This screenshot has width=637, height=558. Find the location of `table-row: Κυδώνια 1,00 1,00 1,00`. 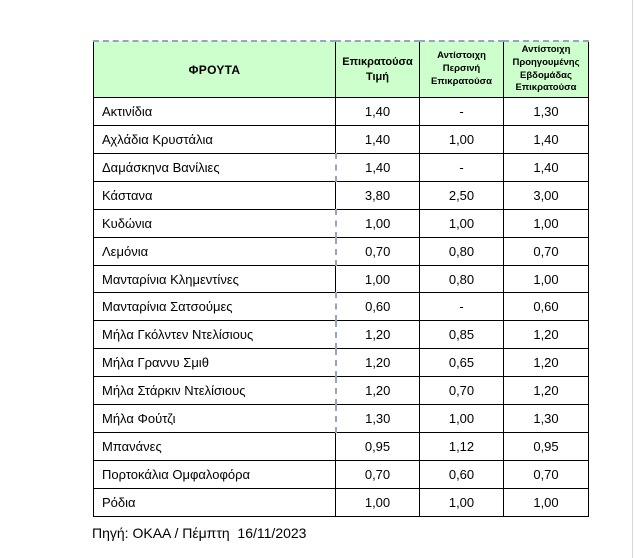

table-row: Κυδώνια 1,00 1,00 1,00 is located at coordinates (341, 223).